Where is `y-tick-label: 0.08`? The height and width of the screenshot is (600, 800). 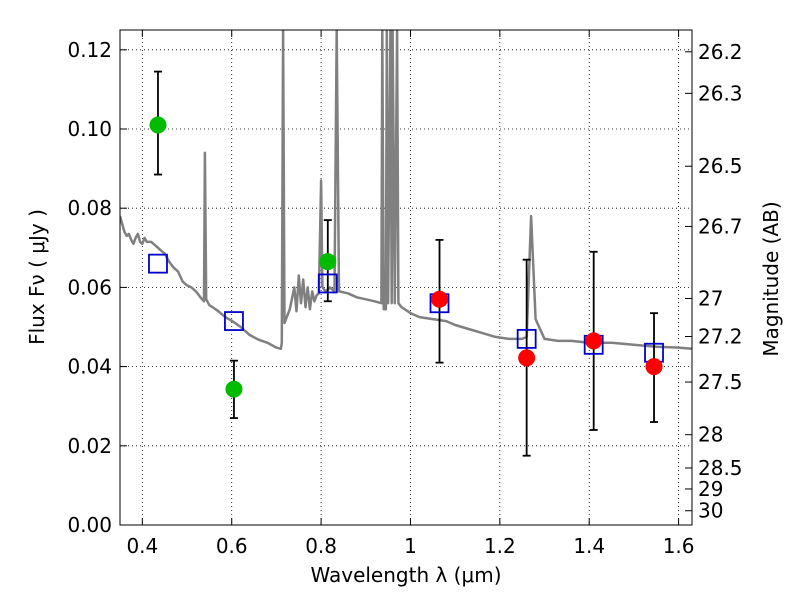 y-tick-label: 0.08 is located at coordinates (89, 208).